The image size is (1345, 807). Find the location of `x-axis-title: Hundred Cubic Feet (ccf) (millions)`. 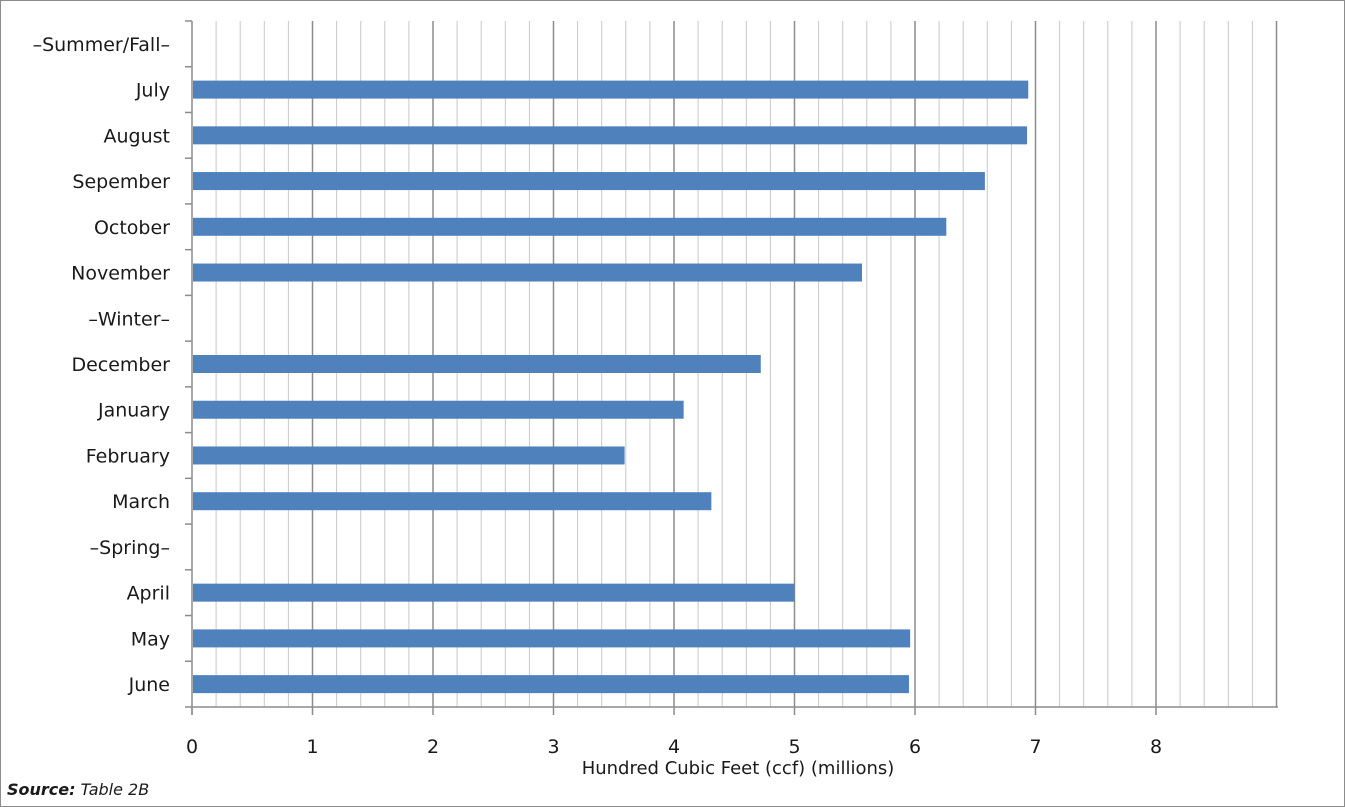

x-axis-title: Hundred Cubic Feet (ccf) (millions) is located at coordinates (738, 768).